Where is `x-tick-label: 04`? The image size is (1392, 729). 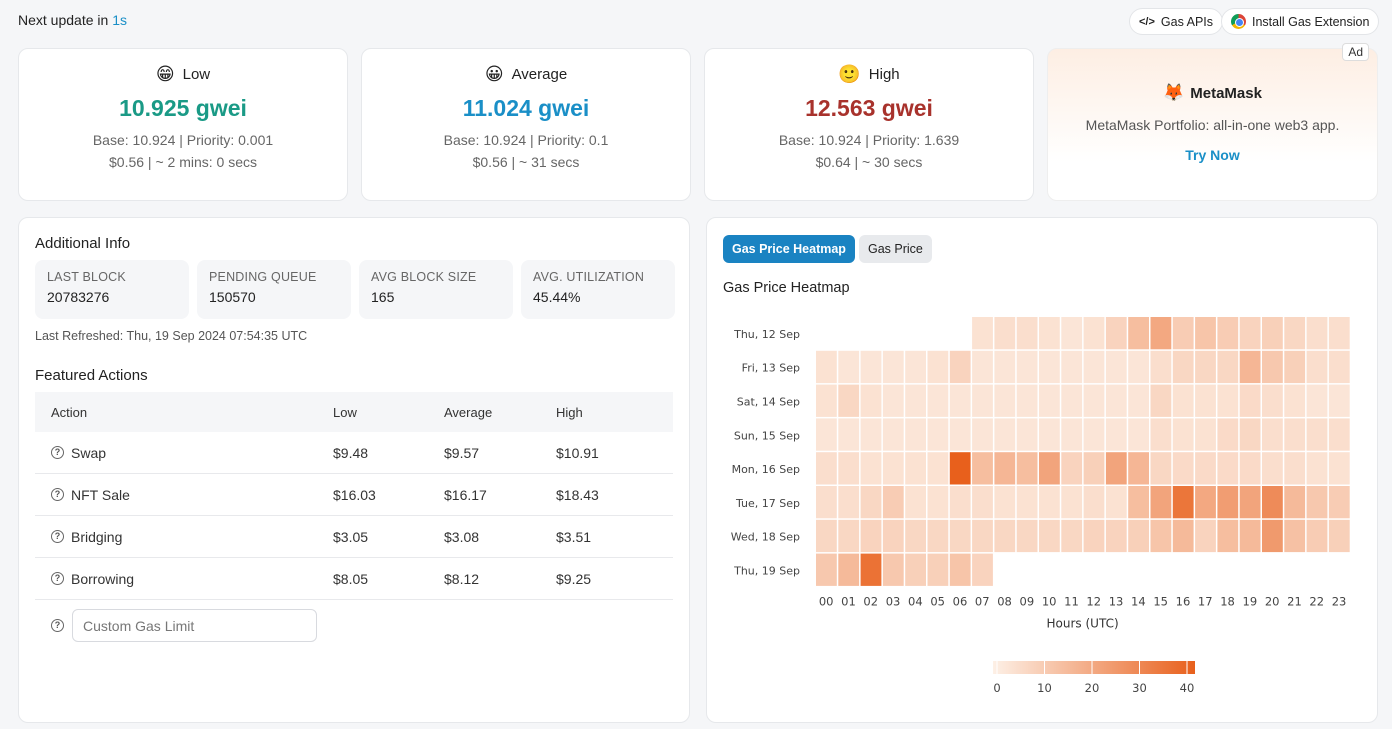
x-tick-label: 04 is located at coordinates (915, 601).